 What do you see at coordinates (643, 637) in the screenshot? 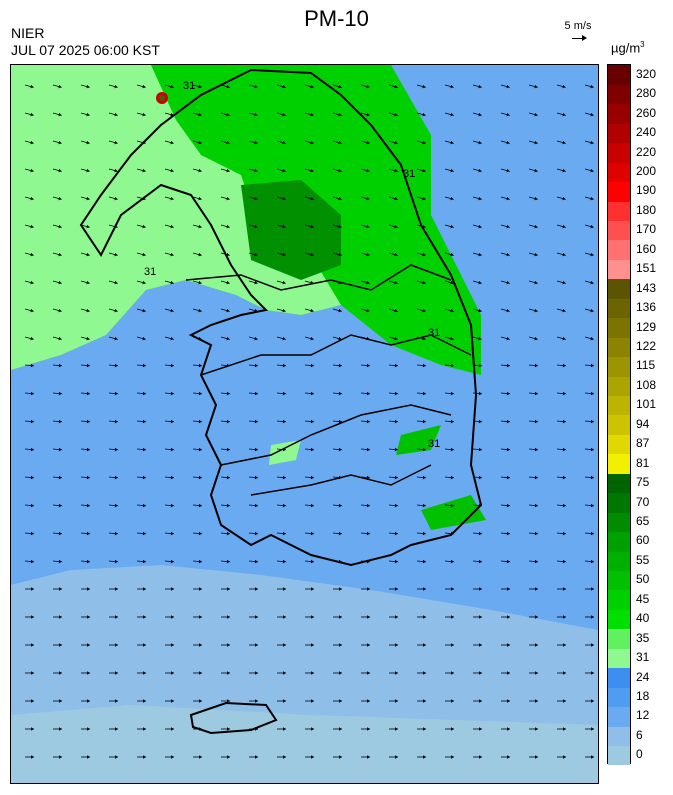
I see `legend-label: 35` at bounding box center [643, 637].